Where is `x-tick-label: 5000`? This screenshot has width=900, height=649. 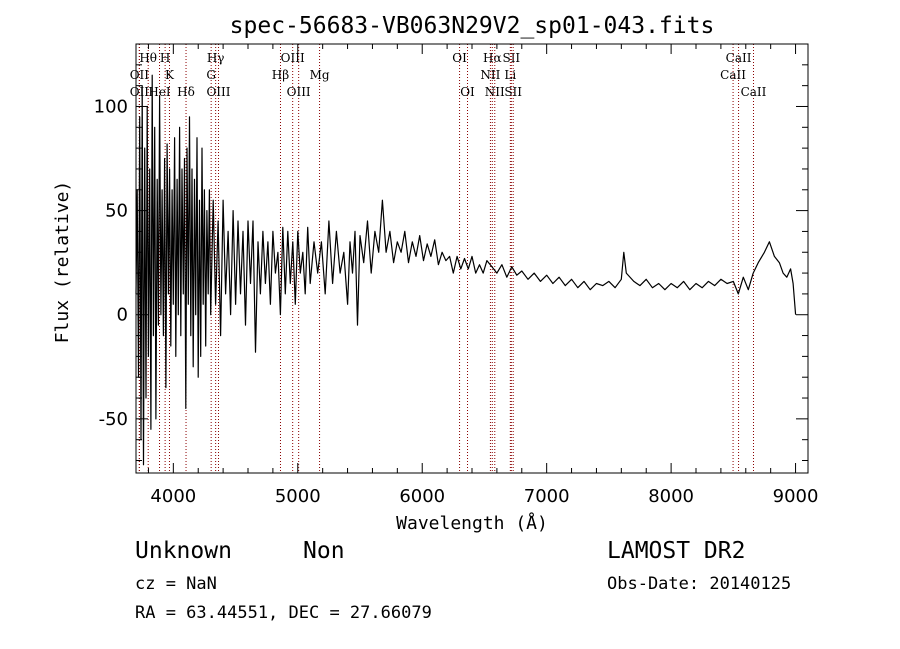 x-tick-label: 5000 is located at coordinates (298, 496).